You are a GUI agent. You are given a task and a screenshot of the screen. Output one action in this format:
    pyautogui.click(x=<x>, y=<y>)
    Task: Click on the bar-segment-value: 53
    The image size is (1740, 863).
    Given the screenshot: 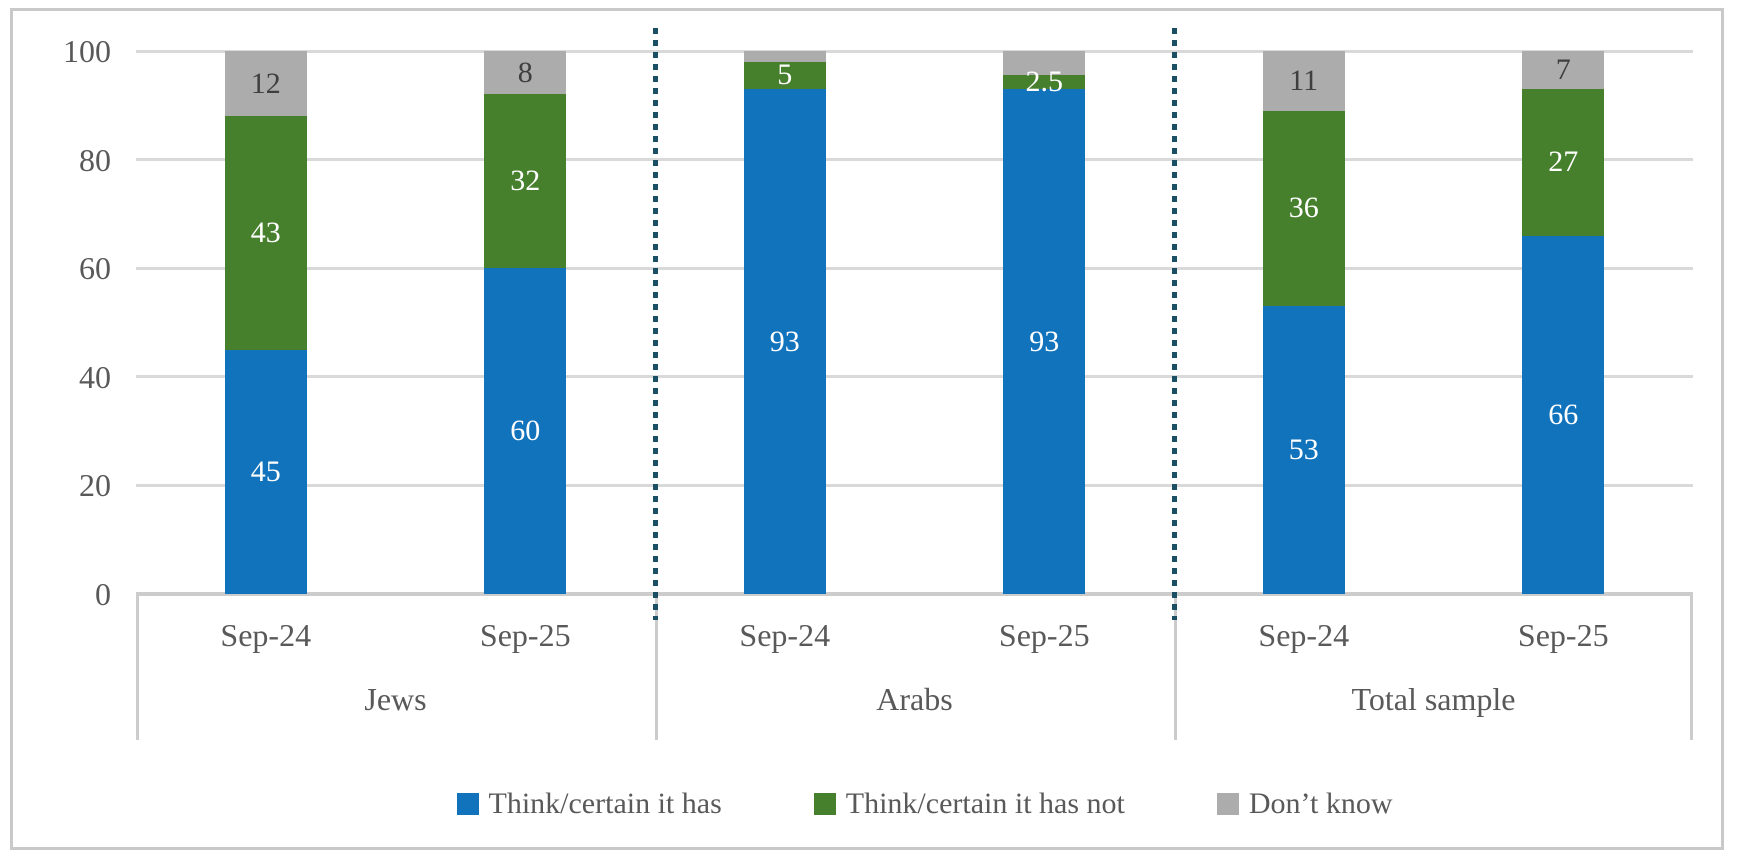 What is the action you would take?
    pyautogui.click(x=1303, y=450)
    